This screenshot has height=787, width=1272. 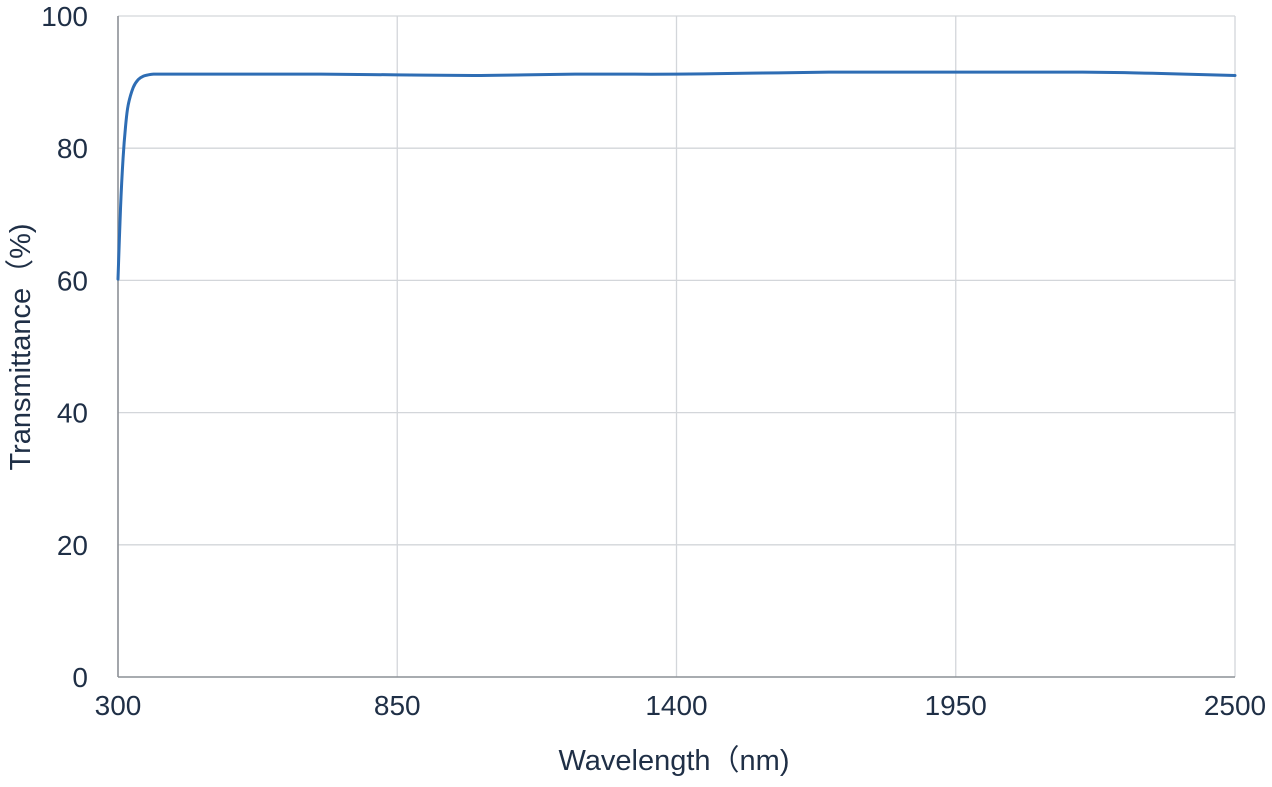 I want to click on x-tick-label: 2500, so click(x=1235, y=705).